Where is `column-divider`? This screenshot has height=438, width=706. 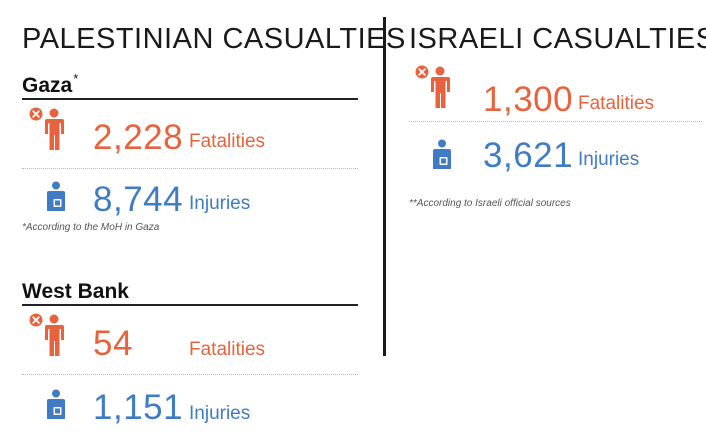 column-divider is located at coordinates (384, 186).